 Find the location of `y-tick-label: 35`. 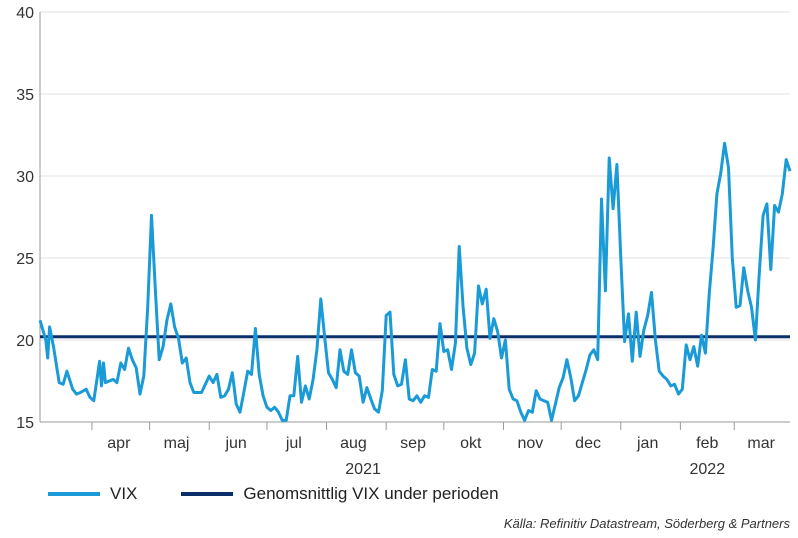

y-tick-label: 35 is located at coordinates (25, 95).